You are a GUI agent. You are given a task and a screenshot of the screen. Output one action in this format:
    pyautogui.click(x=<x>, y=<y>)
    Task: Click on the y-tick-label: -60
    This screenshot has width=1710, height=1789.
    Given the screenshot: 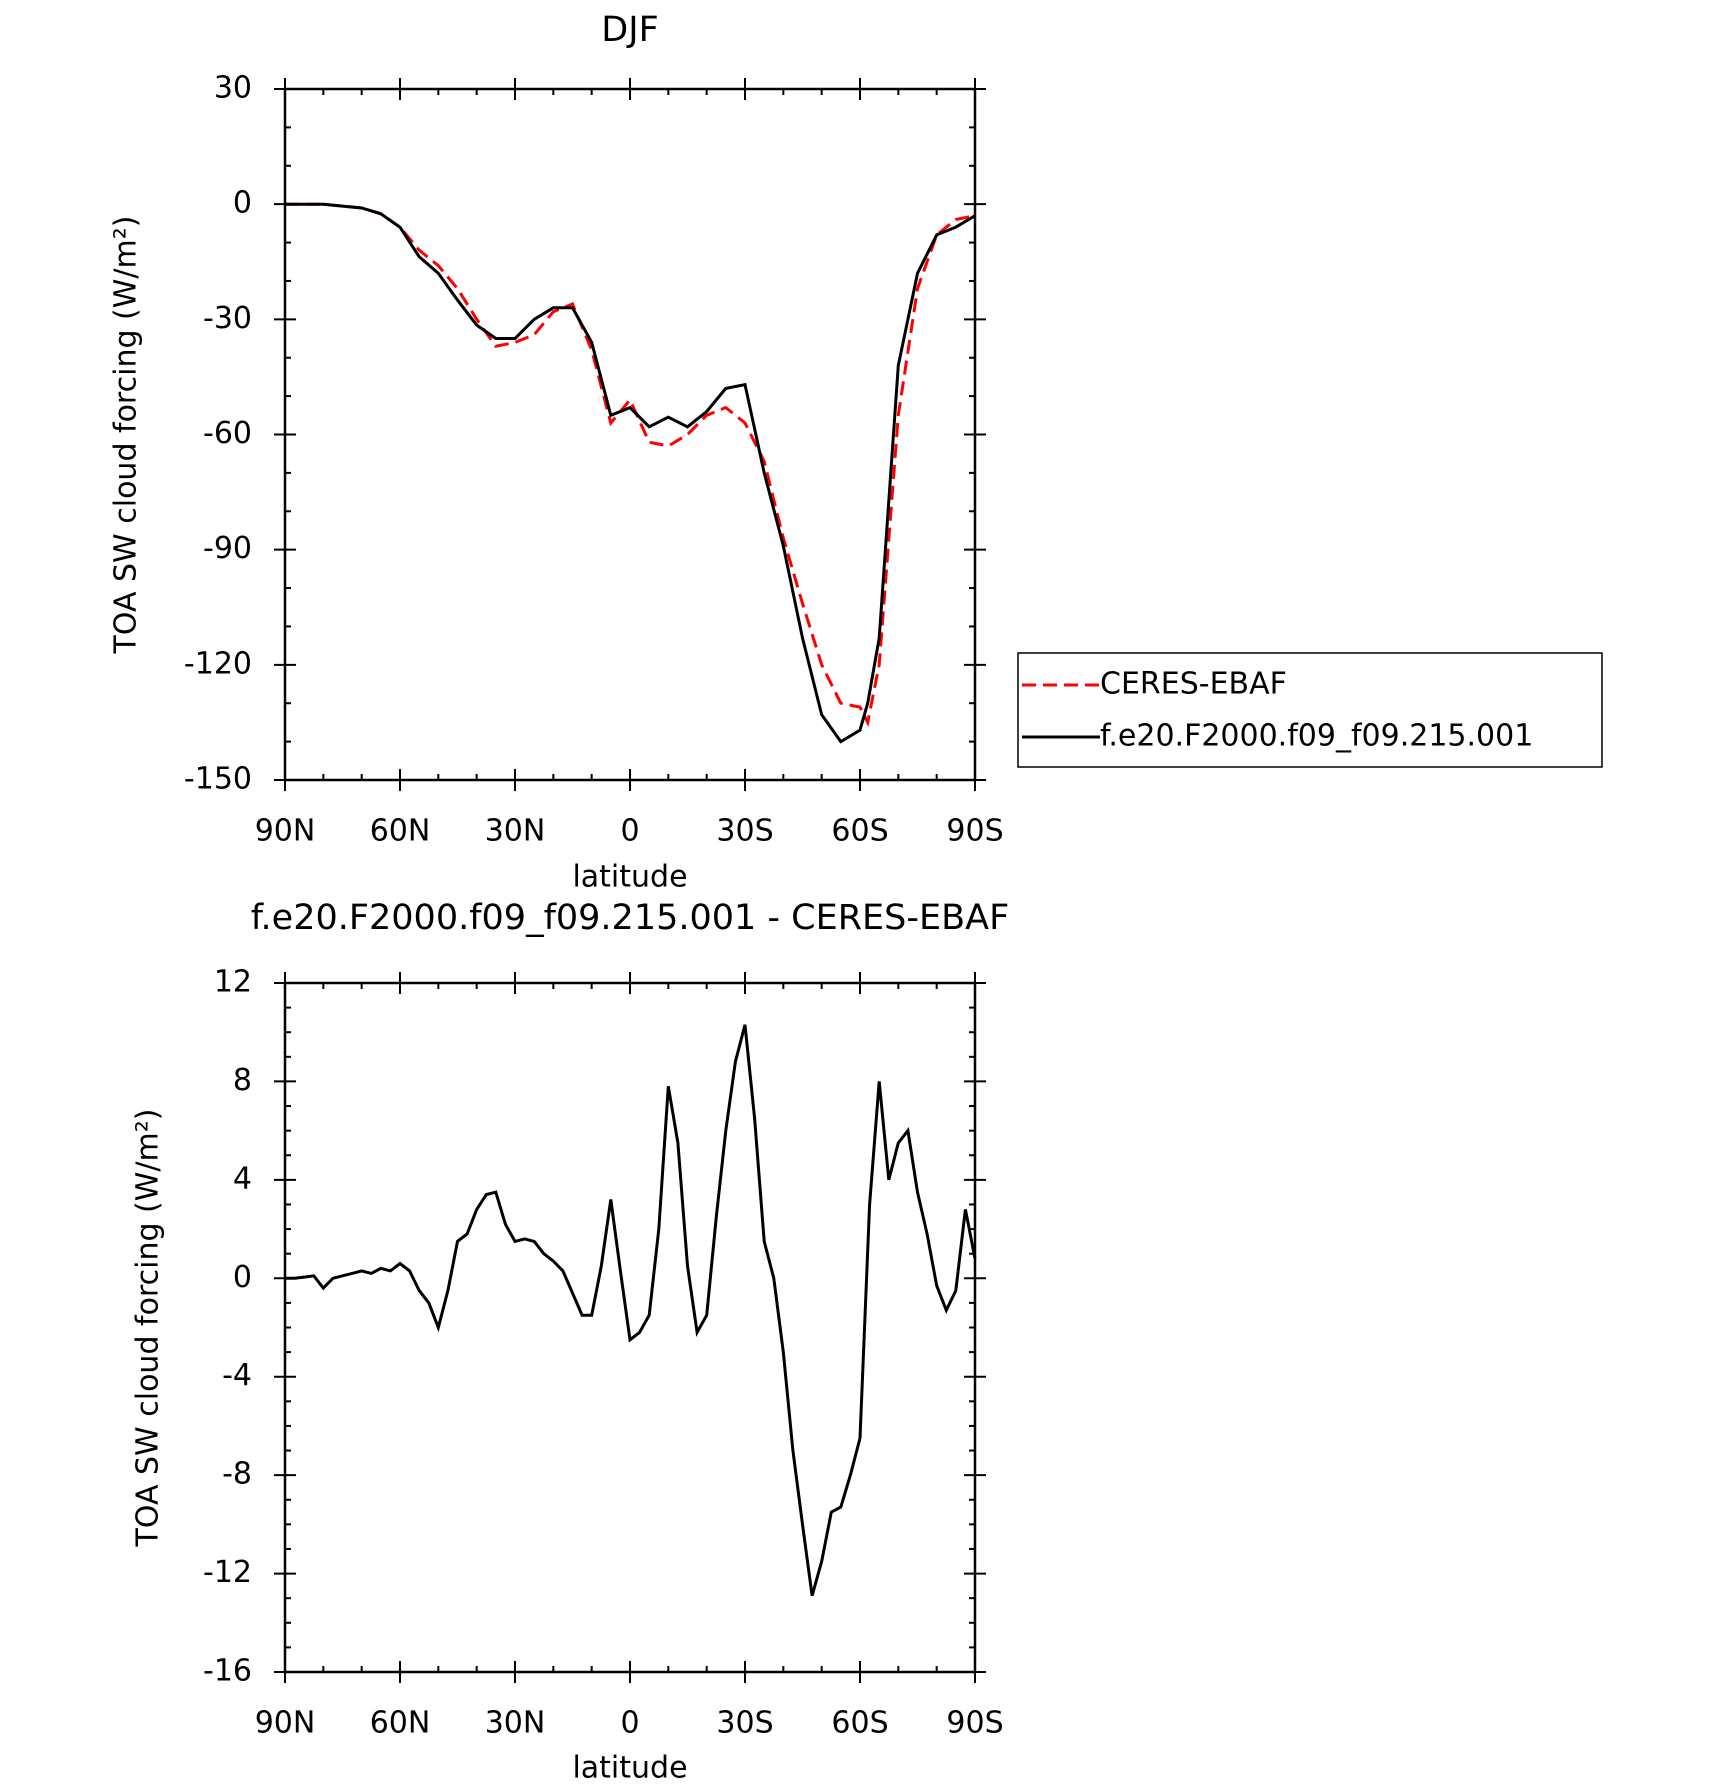 What is the action you would take?
    pyautogui.click(x=227, y=433)
    